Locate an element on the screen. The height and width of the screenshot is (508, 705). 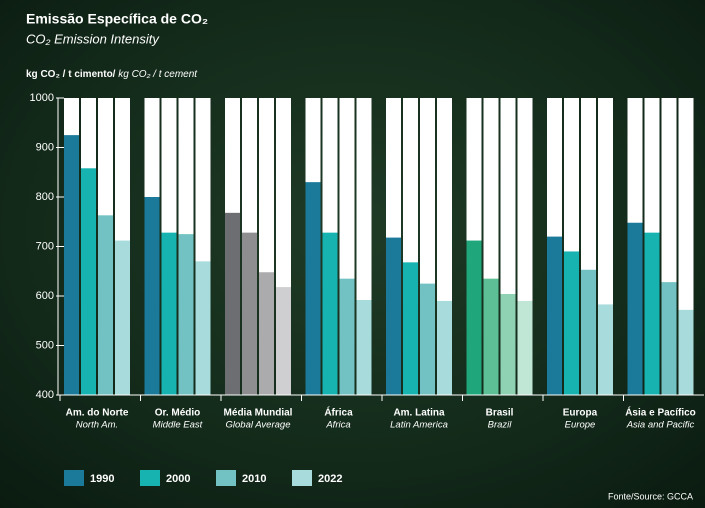
y-tick-label: 400 is located at coordinates (45, 395).